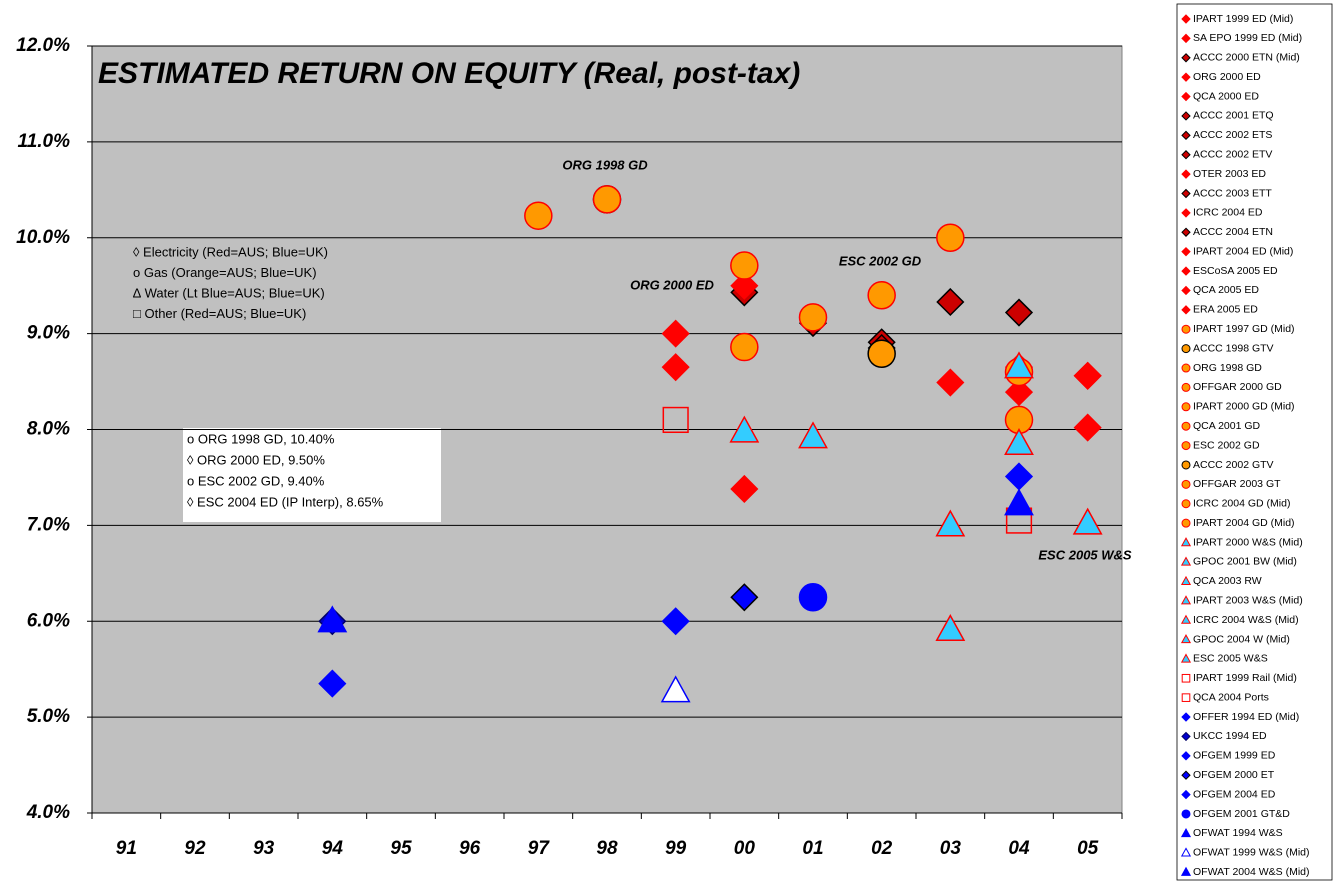 The image size is (1336, 883). I want to click on x-tick-label: 94, so click(333, 848).